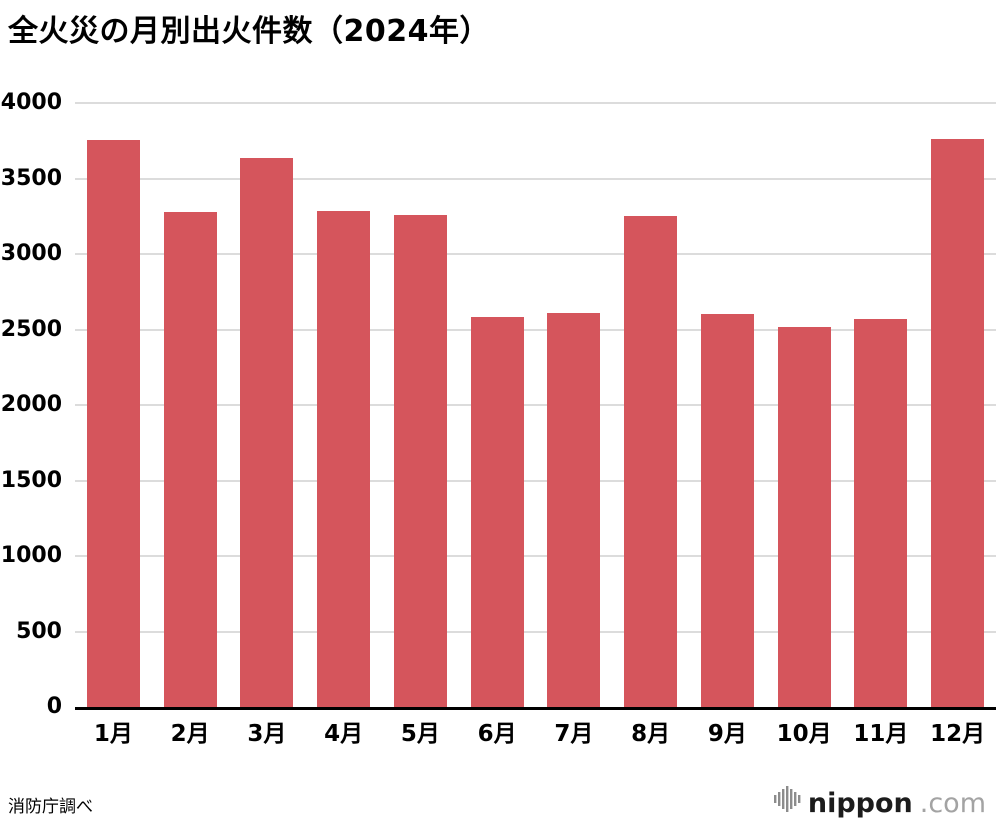 This screenshot has height=830, width=1000. What do you see at coordinates (727, 734) in the screenshot?
I see `x-tick-label: 9月` at bounding box center [727, 734].